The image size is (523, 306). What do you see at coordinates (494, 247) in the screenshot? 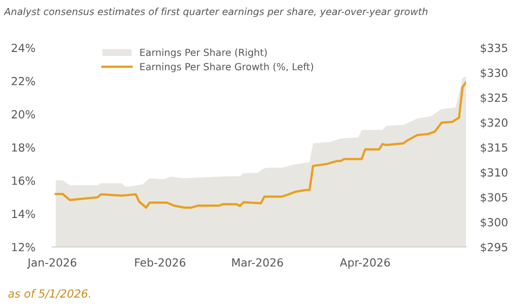
I see `y2-tick-label: $295` at bounding box center [494, 247].